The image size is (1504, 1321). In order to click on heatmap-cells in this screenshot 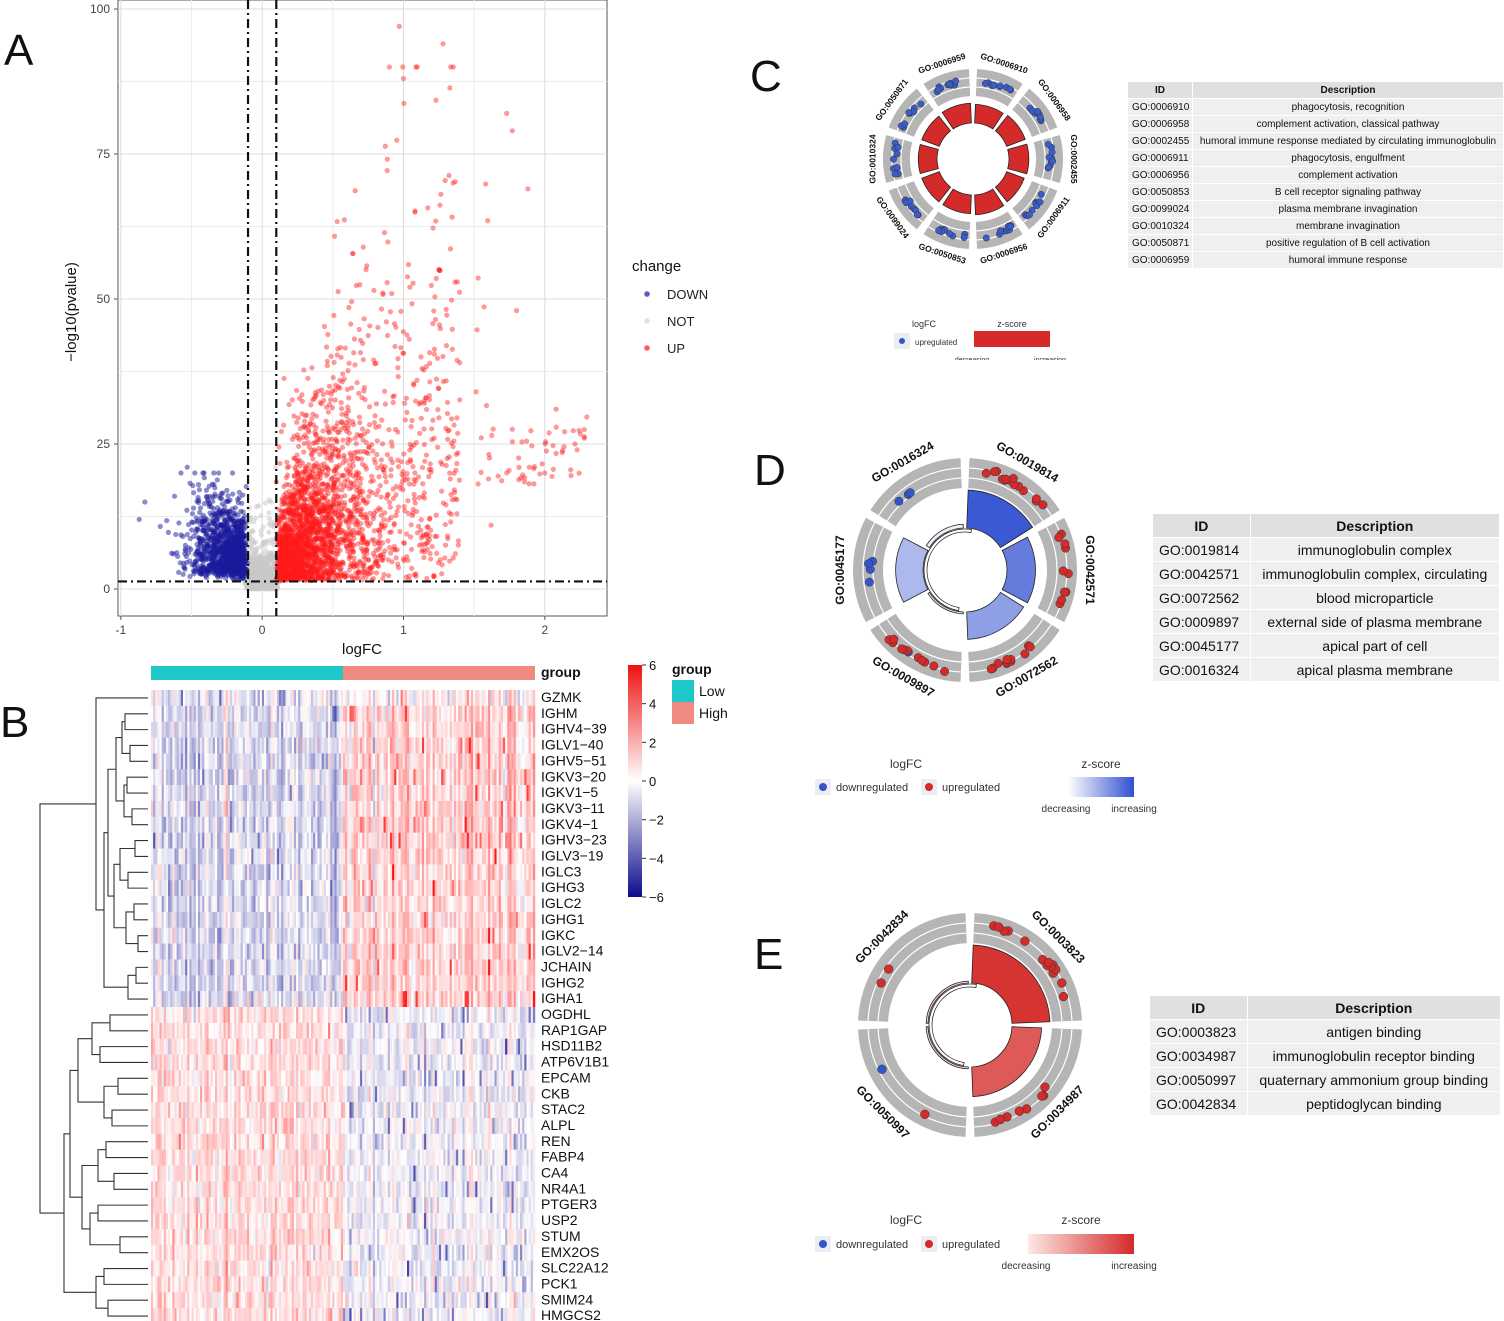, I will do `click(343, 1005)`.